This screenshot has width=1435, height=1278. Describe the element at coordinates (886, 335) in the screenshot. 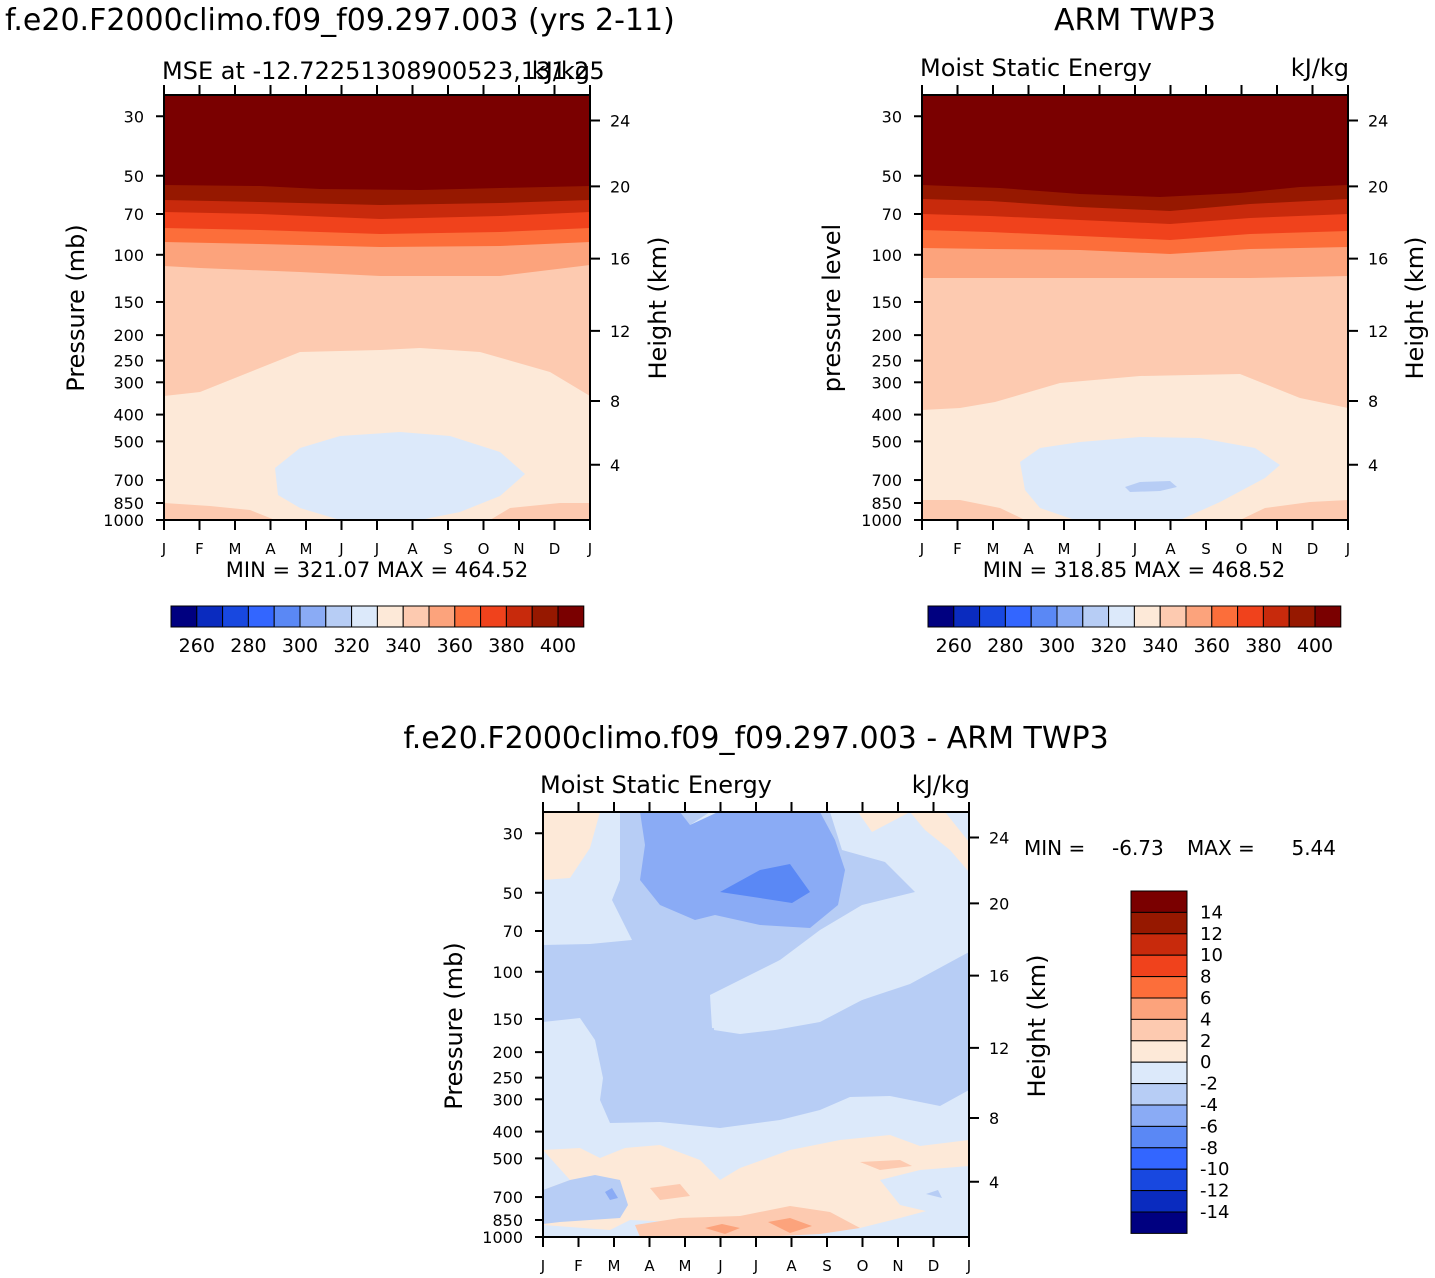

I see `y-tick-label: 200` at that location.